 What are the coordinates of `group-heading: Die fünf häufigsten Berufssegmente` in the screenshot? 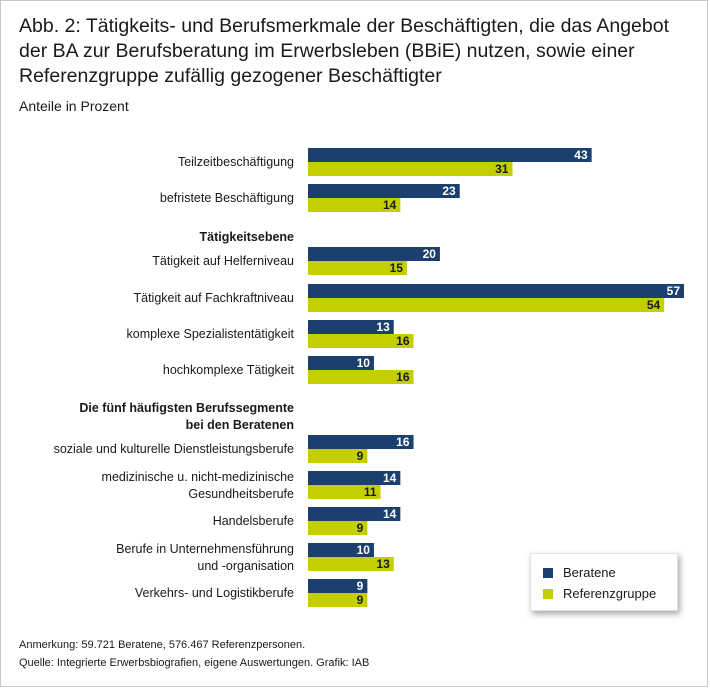 It's located at (186, 408).